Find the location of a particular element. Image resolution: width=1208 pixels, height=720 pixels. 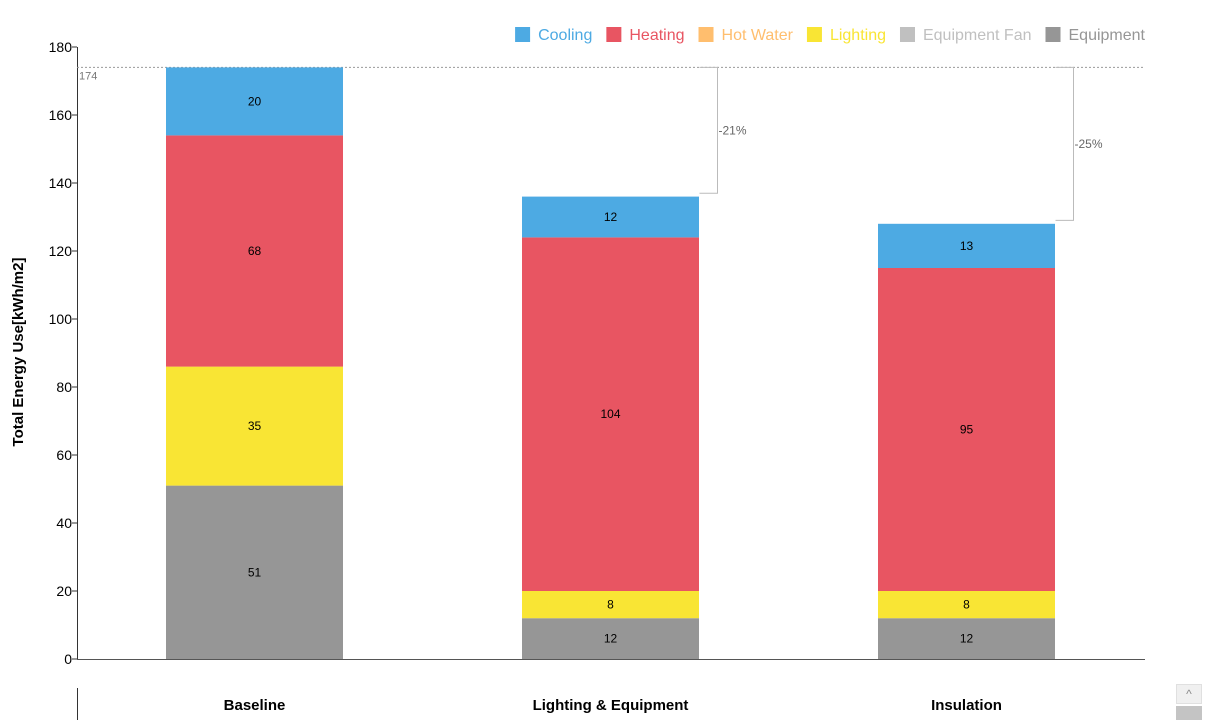

bar-value-label: 68 is located at coordinates (255, 251).